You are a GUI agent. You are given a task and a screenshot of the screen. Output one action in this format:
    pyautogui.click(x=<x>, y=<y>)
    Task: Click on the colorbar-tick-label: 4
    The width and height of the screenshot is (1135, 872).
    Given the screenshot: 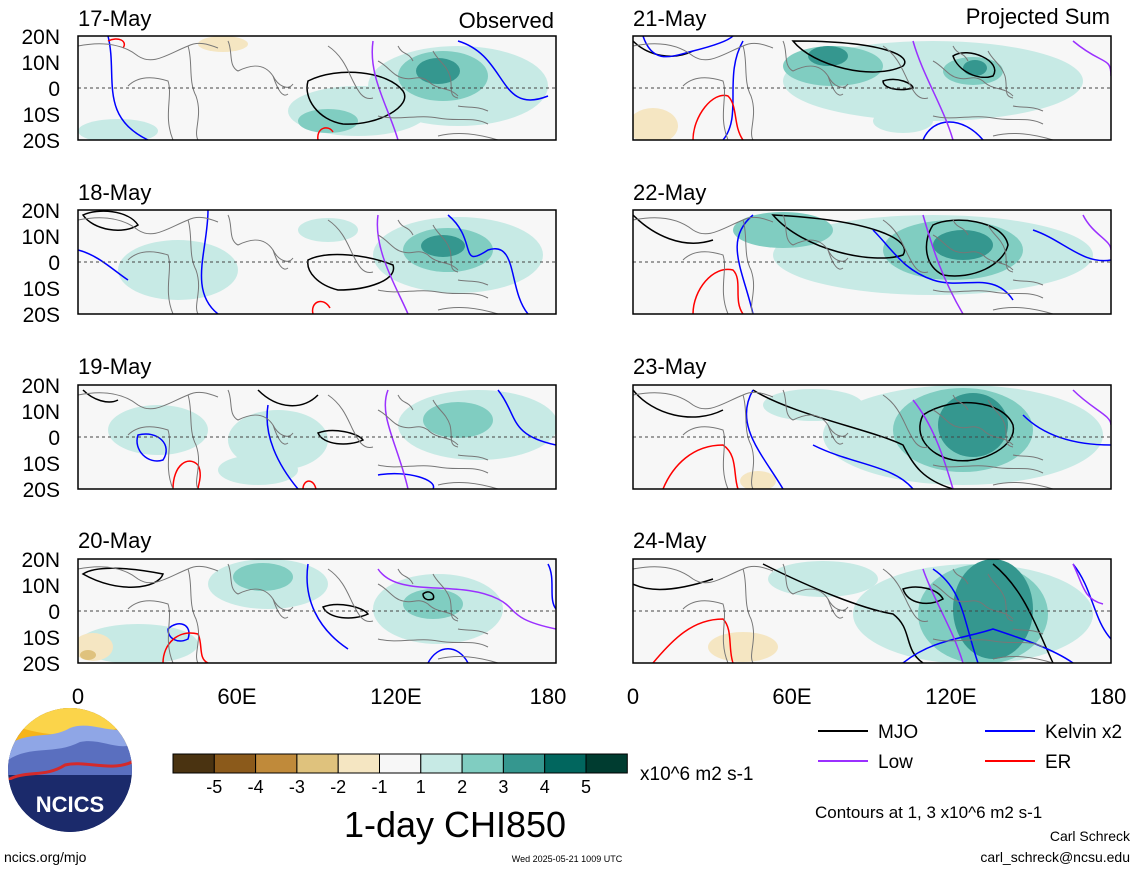 What is the action you would take?
    pyautogui.click(x=545, y=787)
    